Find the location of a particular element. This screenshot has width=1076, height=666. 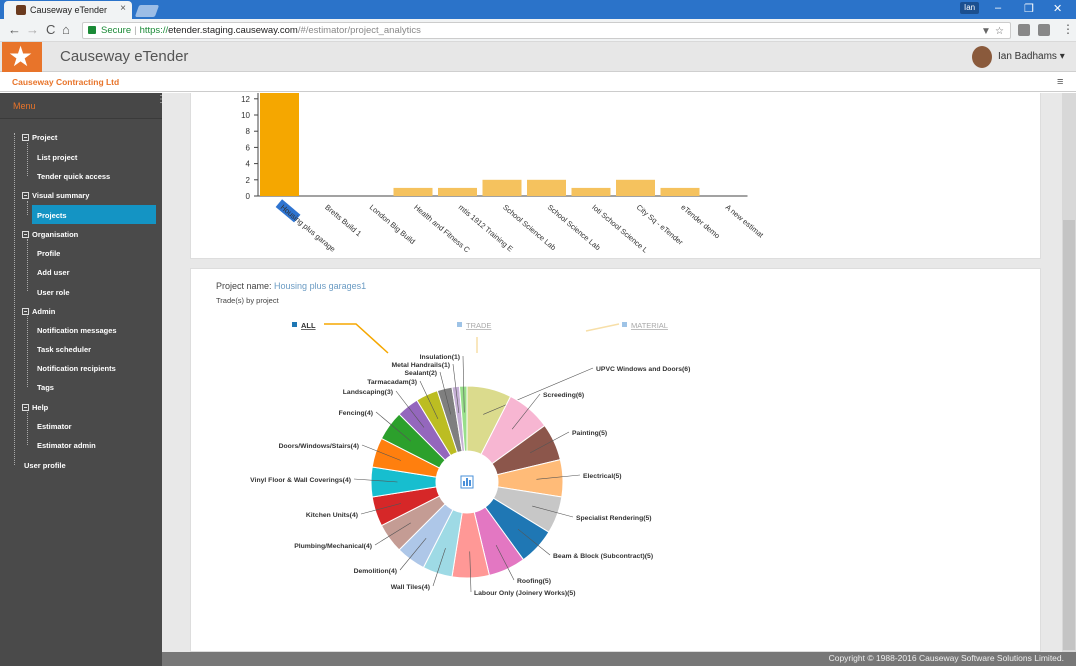

minimize-icon: – is located at coordinates (998, 8).